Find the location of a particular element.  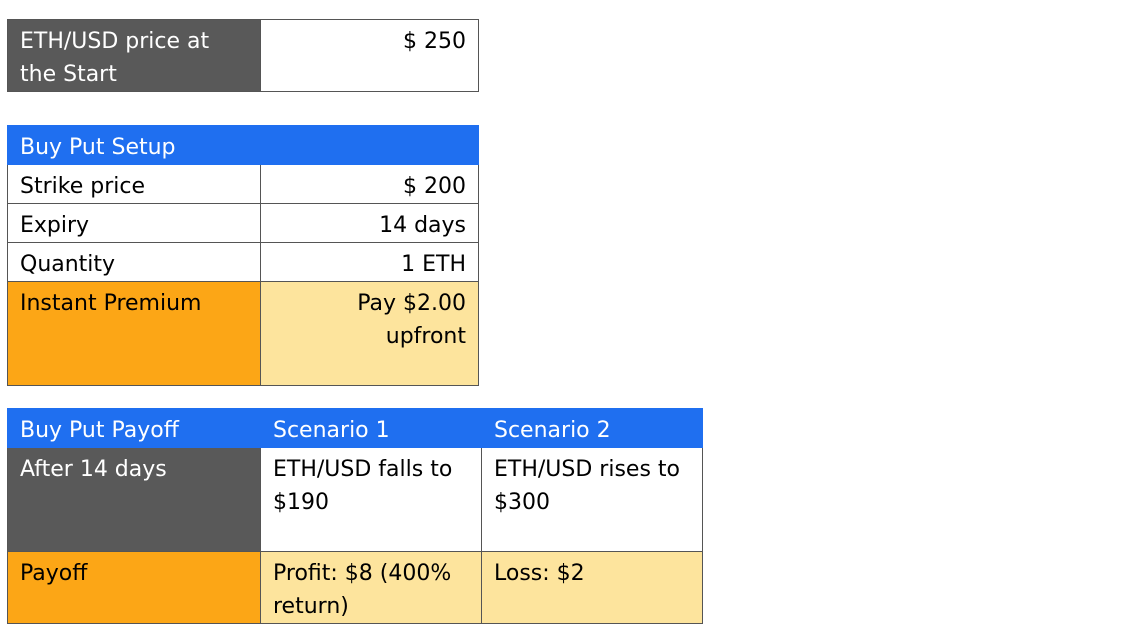

scenario-2-payoff: Loss: $2 is located at coordinates (592, 587).